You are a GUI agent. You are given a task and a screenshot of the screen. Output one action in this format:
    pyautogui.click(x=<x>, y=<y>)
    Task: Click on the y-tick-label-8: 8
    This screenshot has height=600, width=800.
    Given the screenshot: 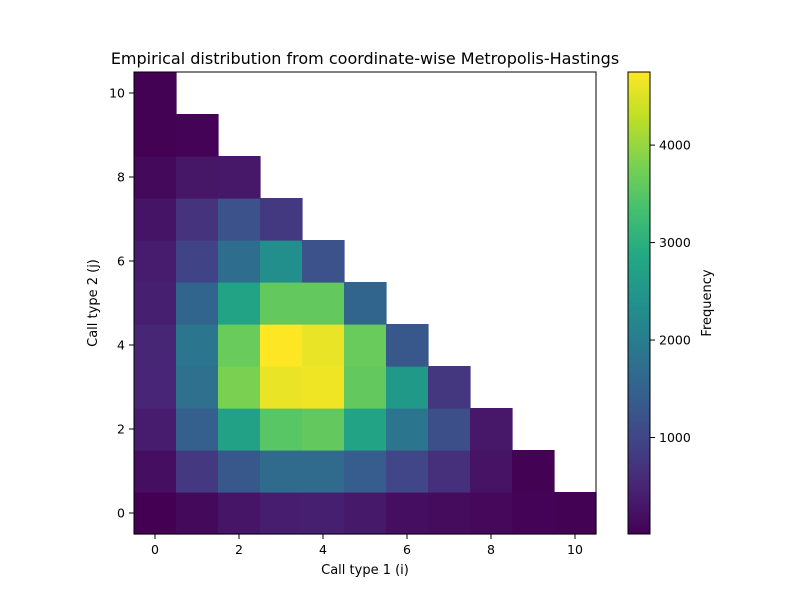 What is the action you would take?
    pyautogui.click(x=121, y=177)
    